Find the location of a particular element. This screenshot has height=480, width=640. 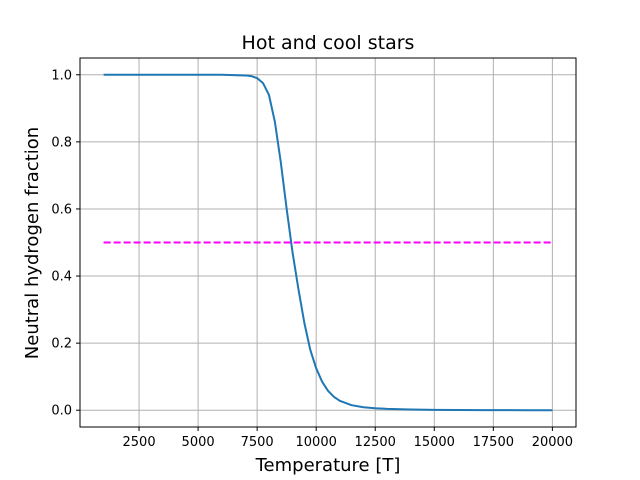

x-tick-label: 7500 is located at coordinates (257, 442).